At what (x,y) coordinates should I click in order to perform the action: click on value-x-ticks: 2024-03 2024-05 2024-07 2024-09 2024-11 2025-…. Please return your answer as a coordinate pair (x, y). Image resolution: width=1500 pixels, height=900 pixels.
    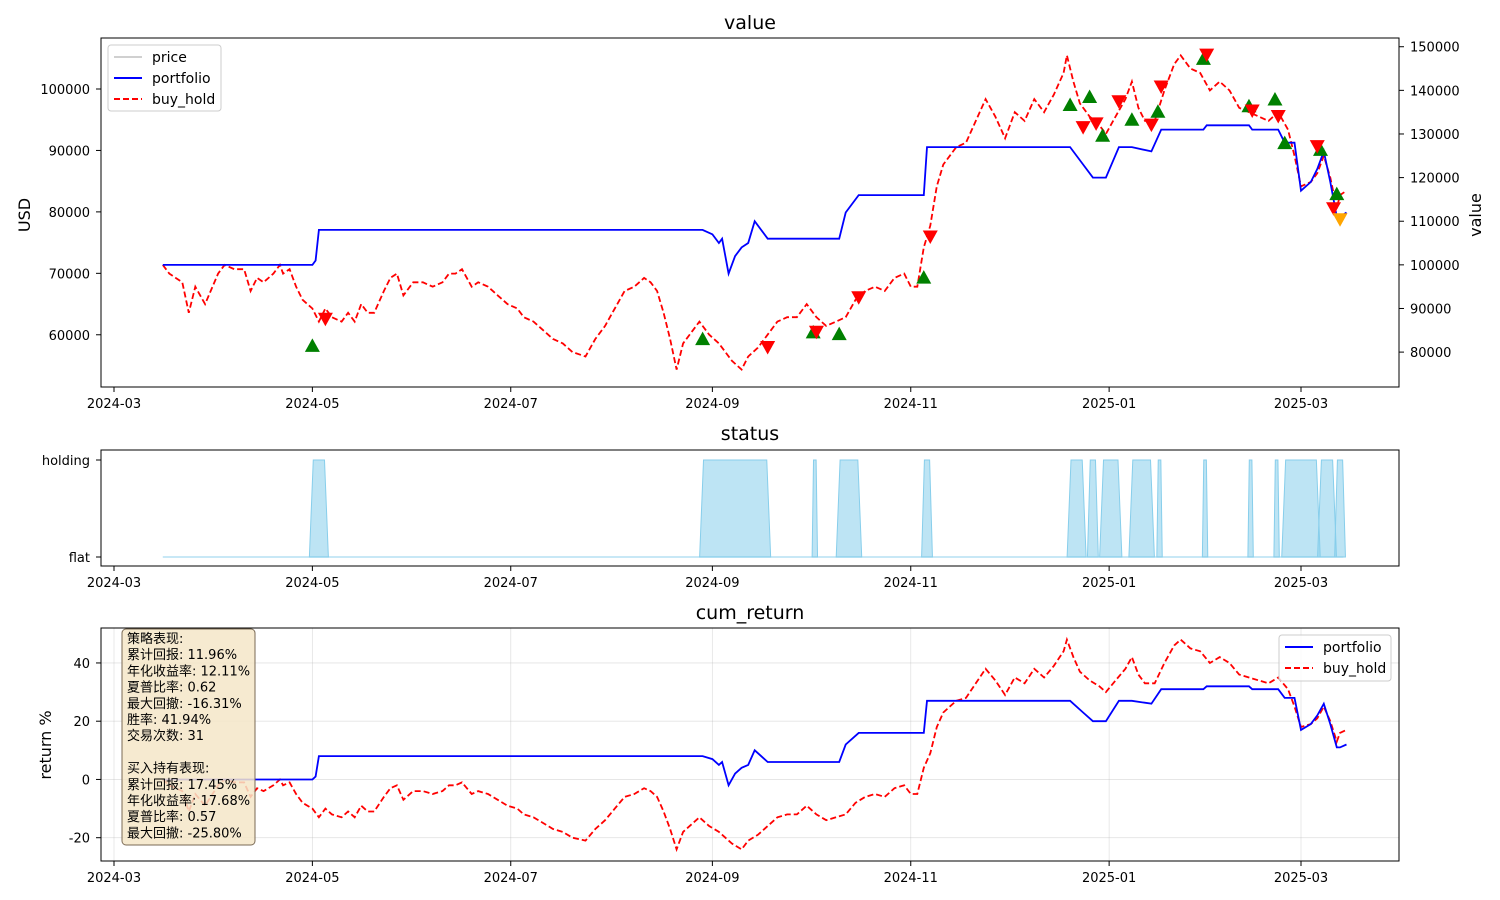
    Looking at the image, I should click on (707, 399).